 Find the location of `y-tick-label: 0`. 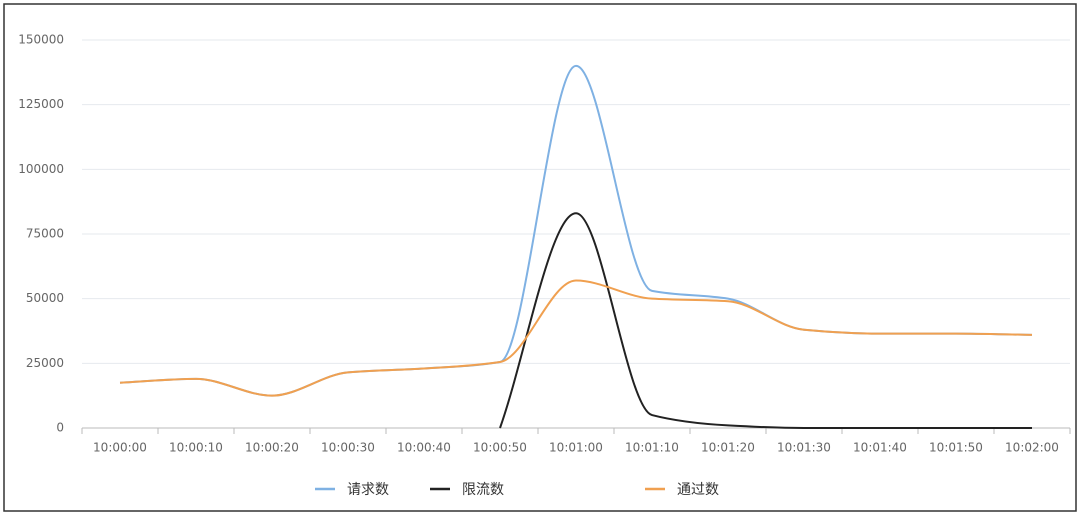

y-tick-label: 0 is located at coordinates (60, 428).